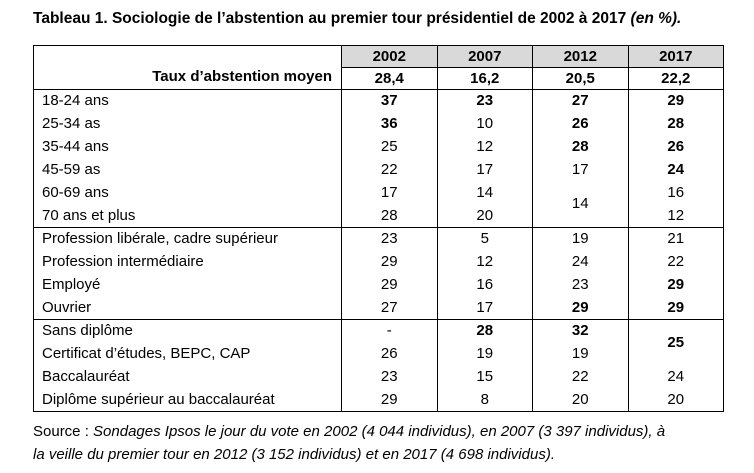 Image resolution: width=754 pixels, height=473 pixels. I want to click on source-label: Source :, so click(61, 431).